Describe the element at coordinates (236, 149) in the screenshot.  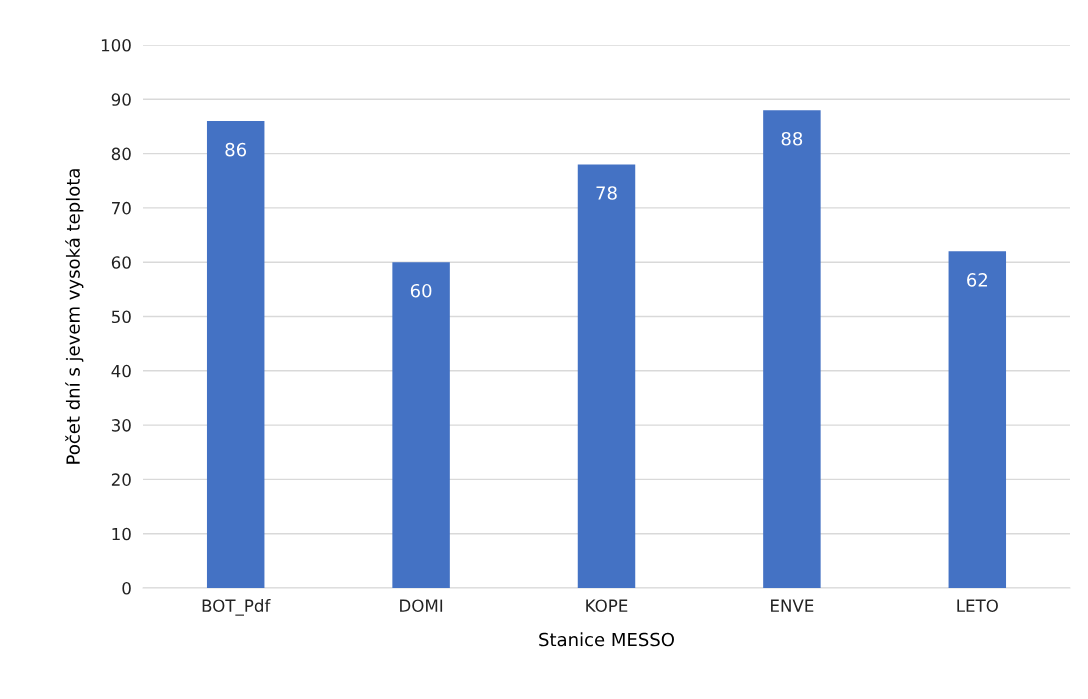
I see `data-label: 86` at that location.